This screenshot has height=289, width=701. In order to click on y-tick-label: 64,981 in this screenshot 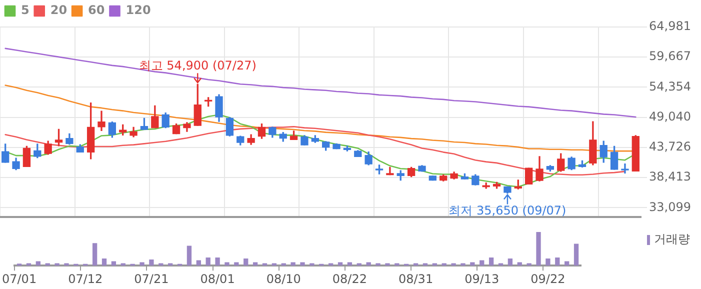, I will do `click(670, 26)`.